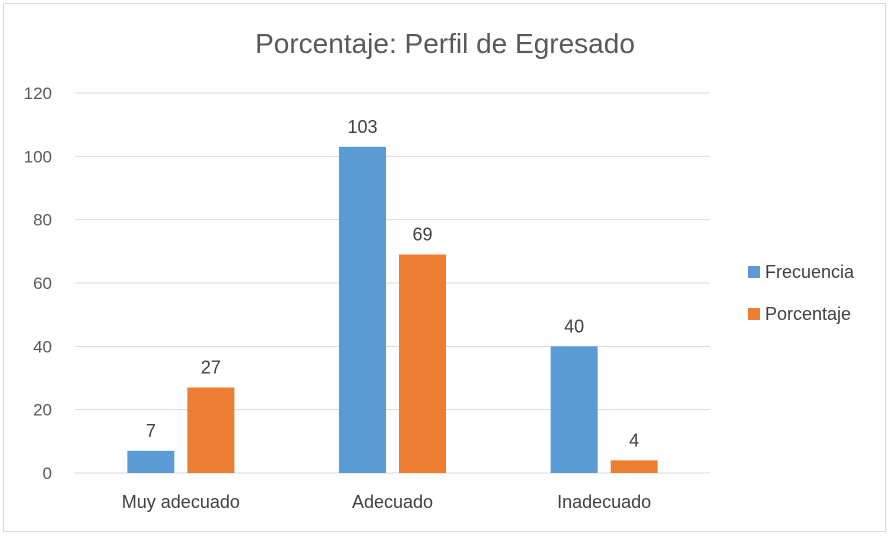 Image resolution: width=891 pixels, height=538 pixels. Describe the element at coordinates (42, 346) in the screenshot. I see `y-tick-label: 40` at that location.